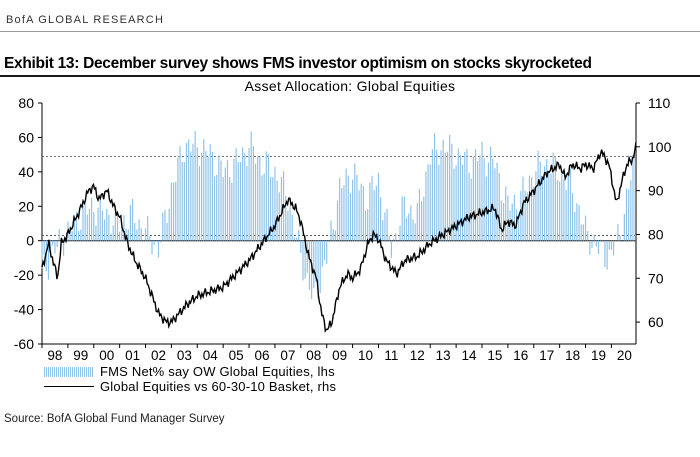 The height and width of the screenshot is (457, 700). Describe the element at coordinates (287, 355) in the screenshot. I see `x-tick-label: 07` at that location.